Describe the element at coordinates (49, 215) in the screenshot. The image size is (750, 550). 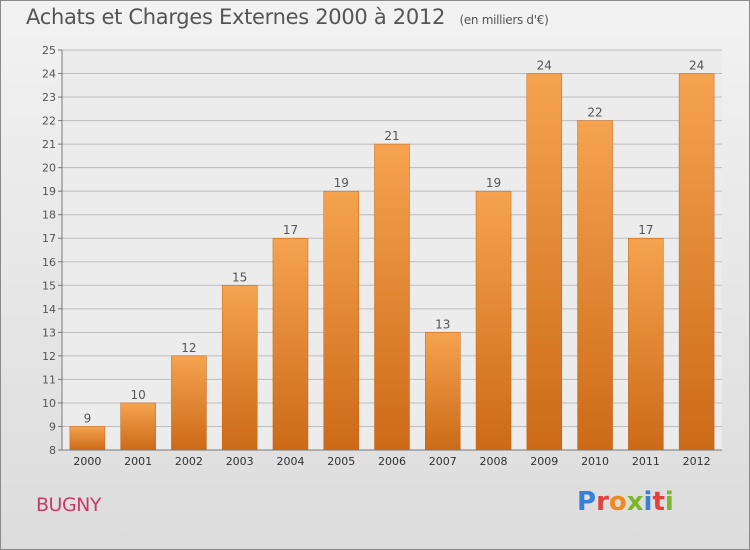
I see `y-tick-label: 18` at that location.